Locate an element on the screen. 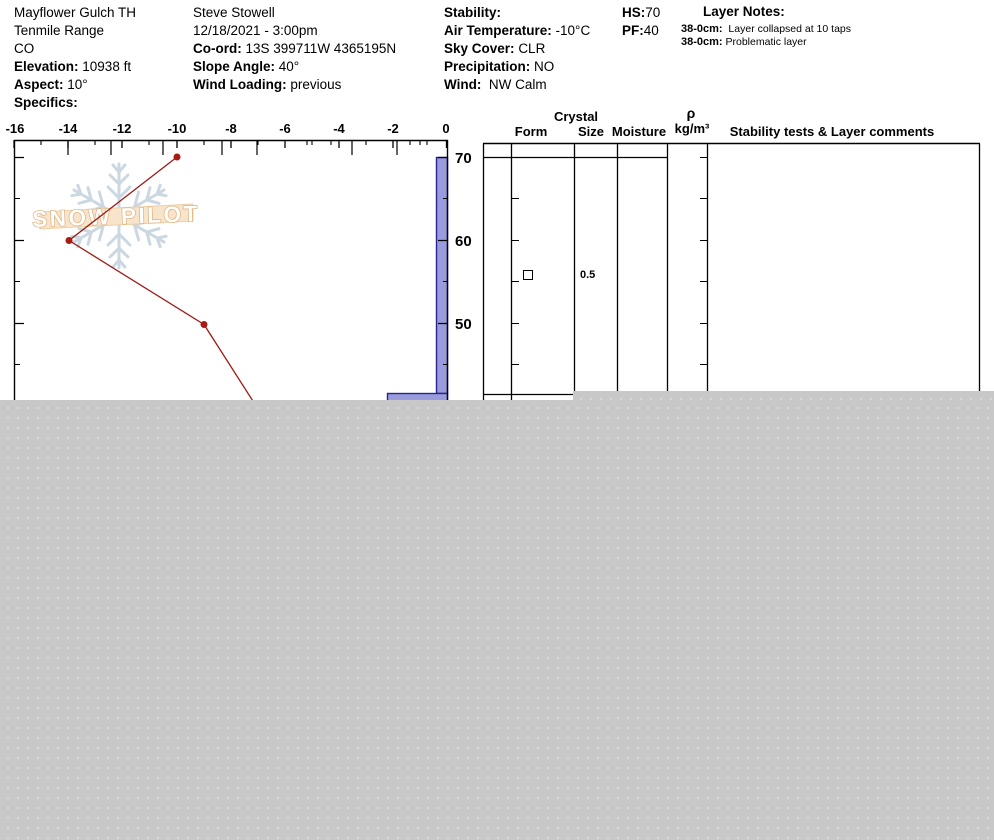 This screenshot has height=840, width=994. table-header-moisture: Moisture is located at coordinates (639, 131).